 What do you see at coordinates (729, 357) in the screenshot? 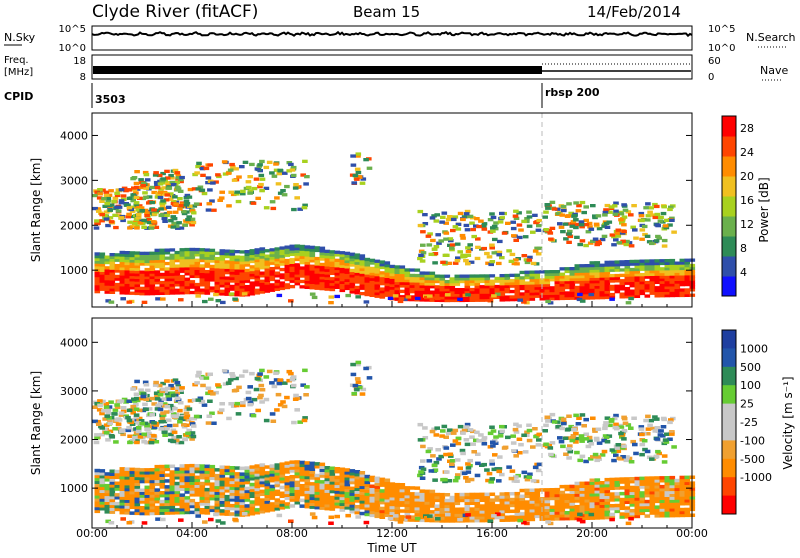
I see `velocity-colorbar-swatch` at bounding box center [729, 357].